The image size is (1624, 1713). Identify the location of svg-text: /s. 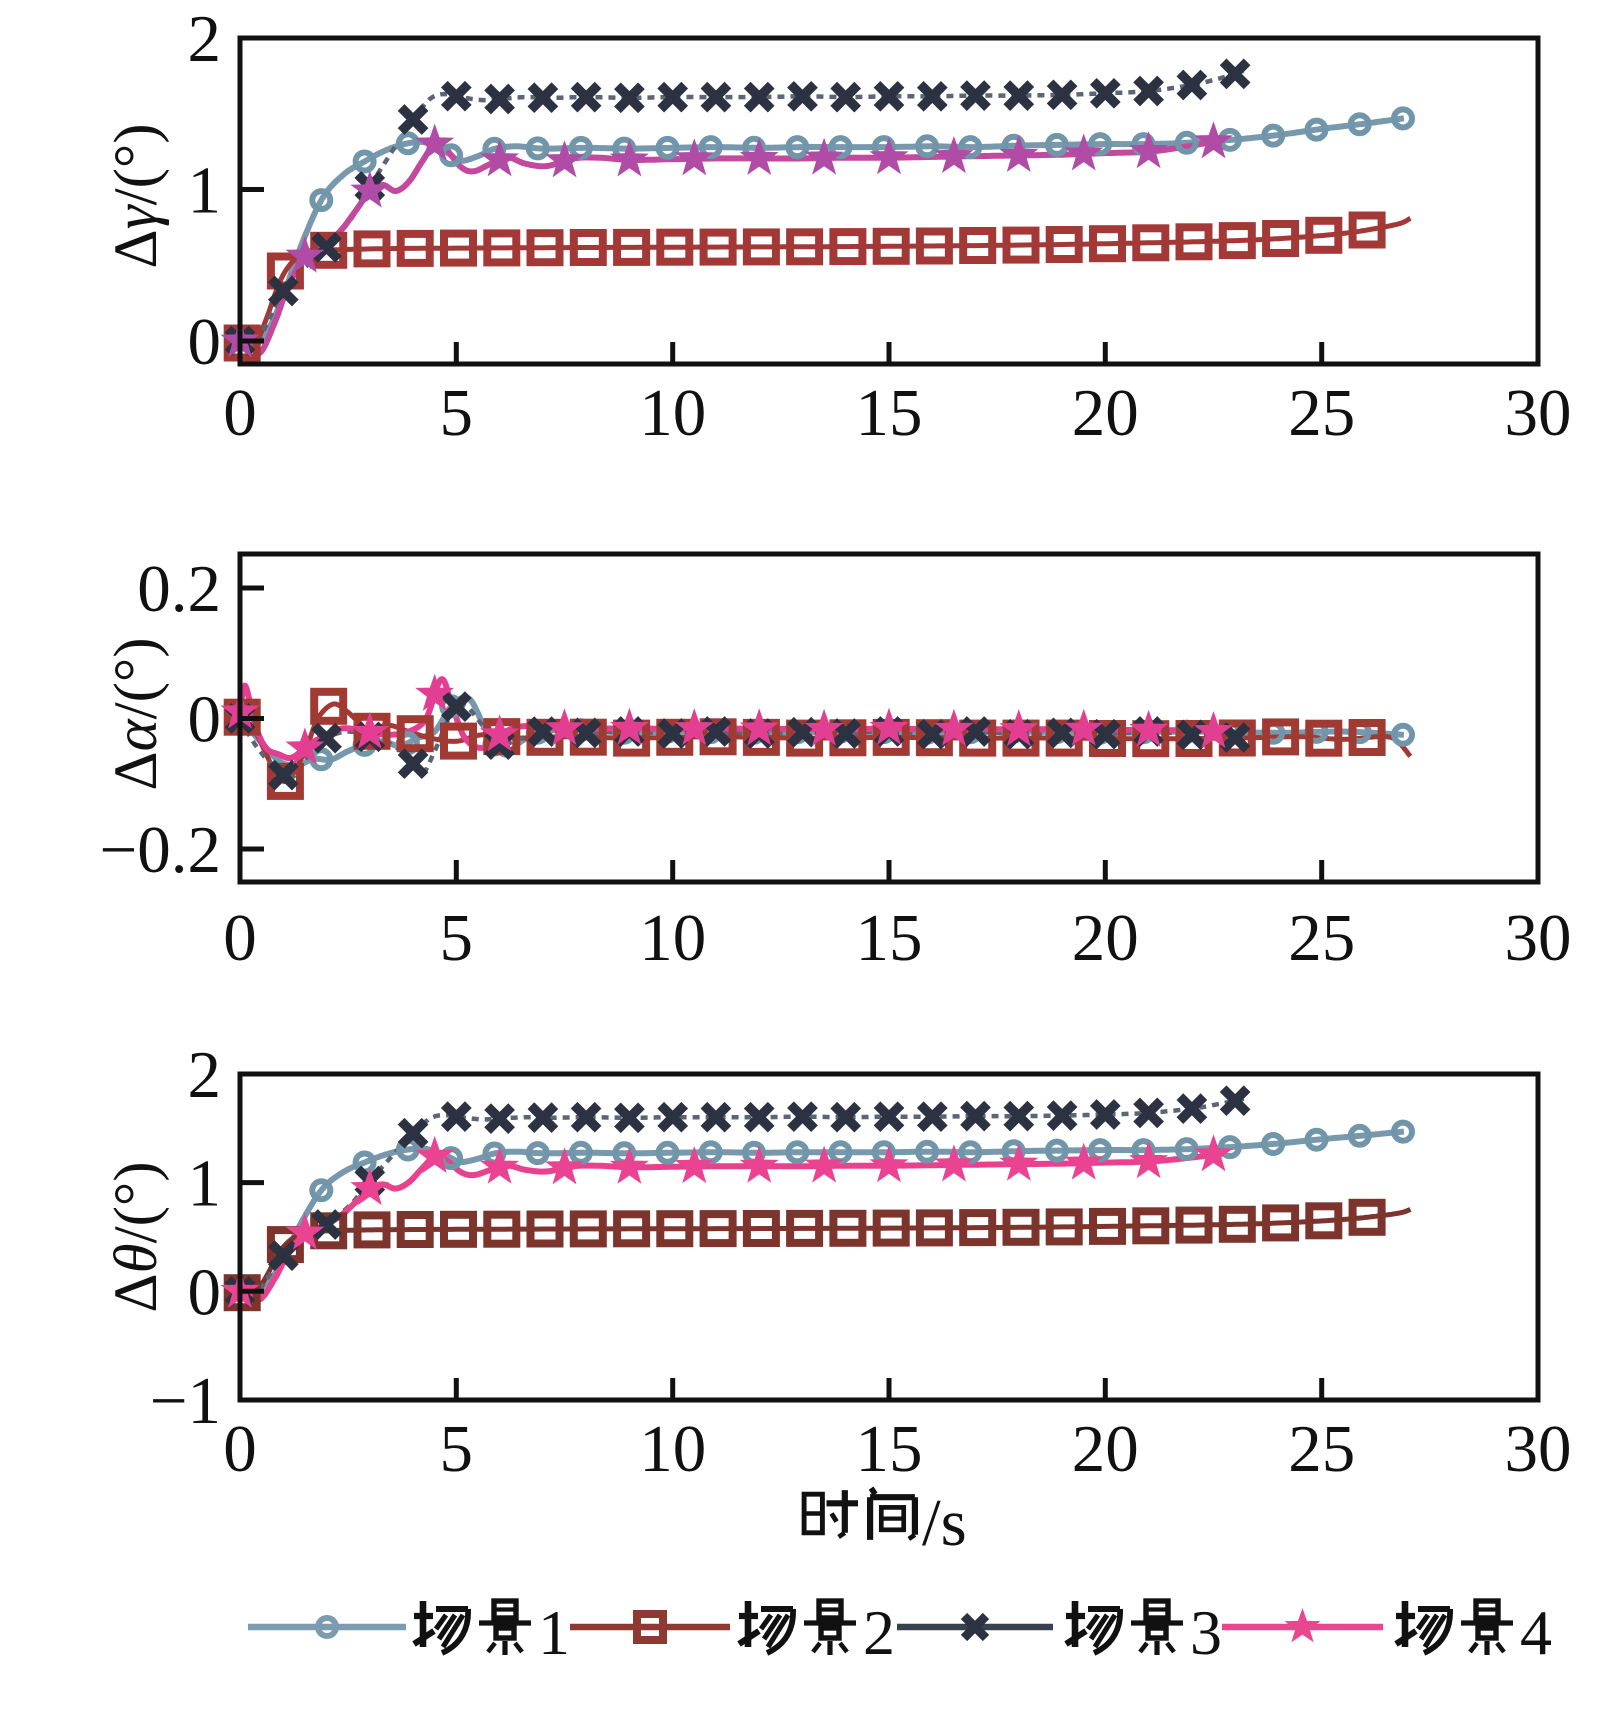
(944, 1523).